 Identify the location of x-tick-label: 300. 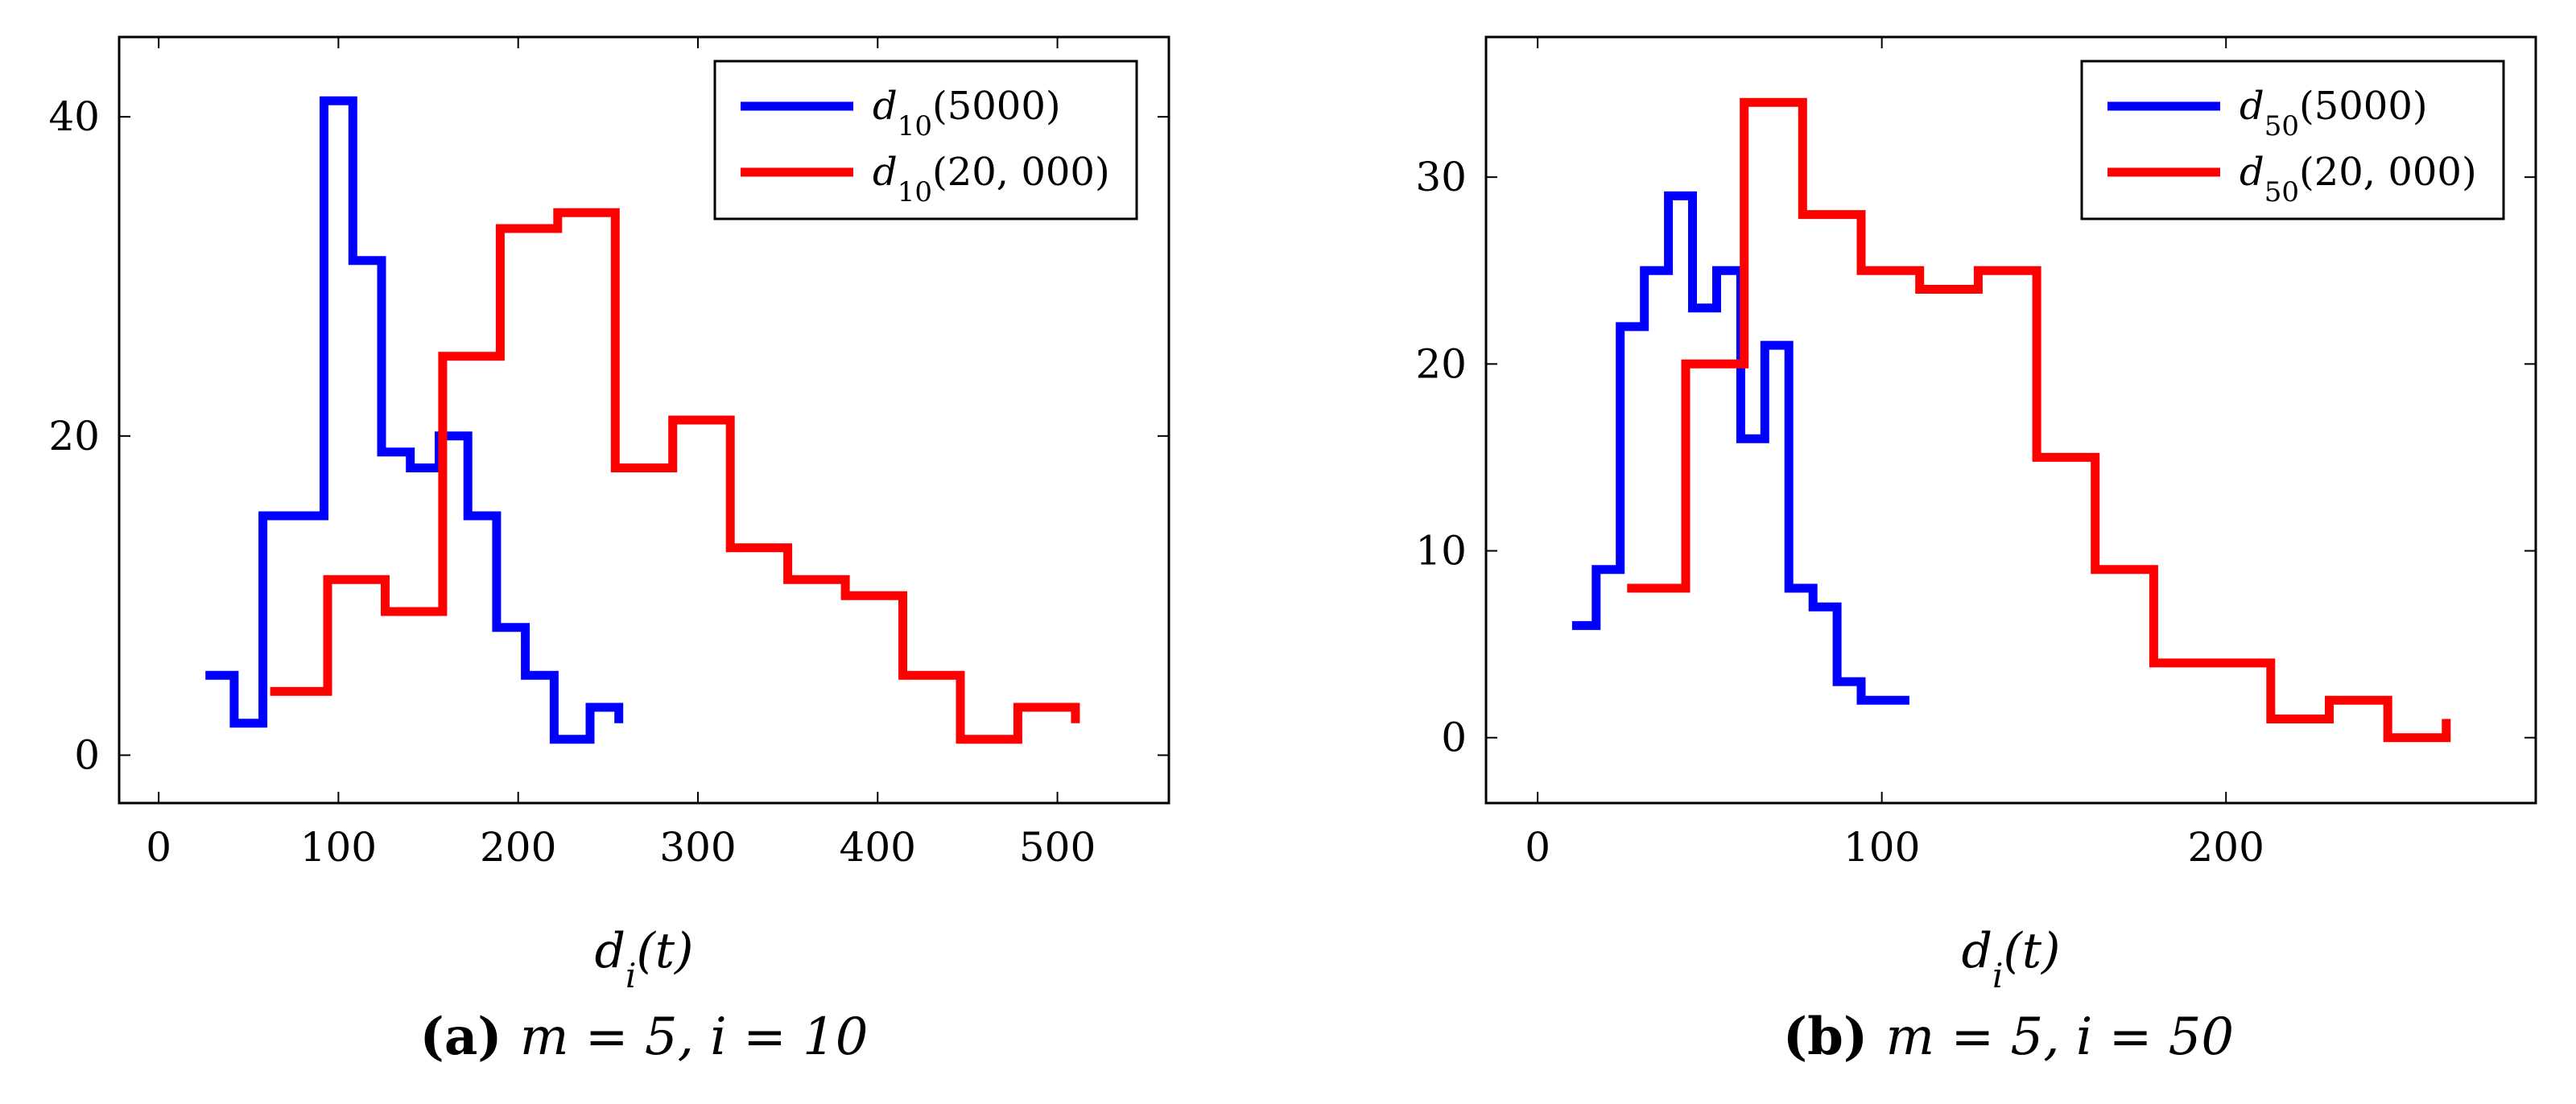
(697, 847).